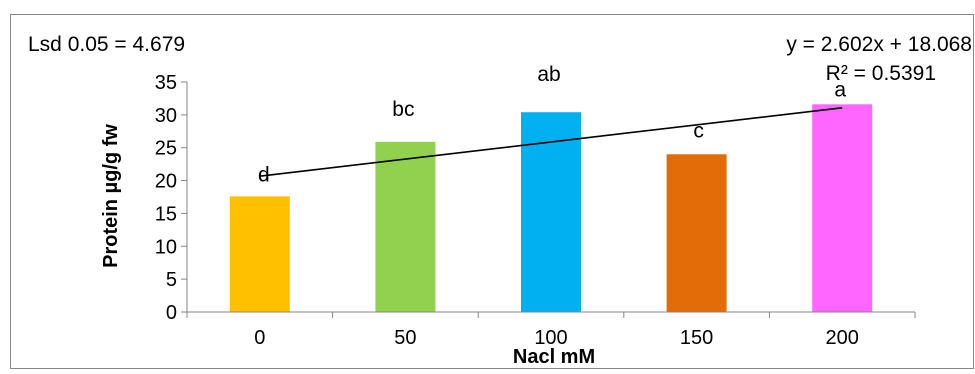 This screenshot has width=975, height=374. What do you see at coordinates (166, 149) in the screenshot?
I see `y-tick-label: 25` at bounding box center [166, 149].